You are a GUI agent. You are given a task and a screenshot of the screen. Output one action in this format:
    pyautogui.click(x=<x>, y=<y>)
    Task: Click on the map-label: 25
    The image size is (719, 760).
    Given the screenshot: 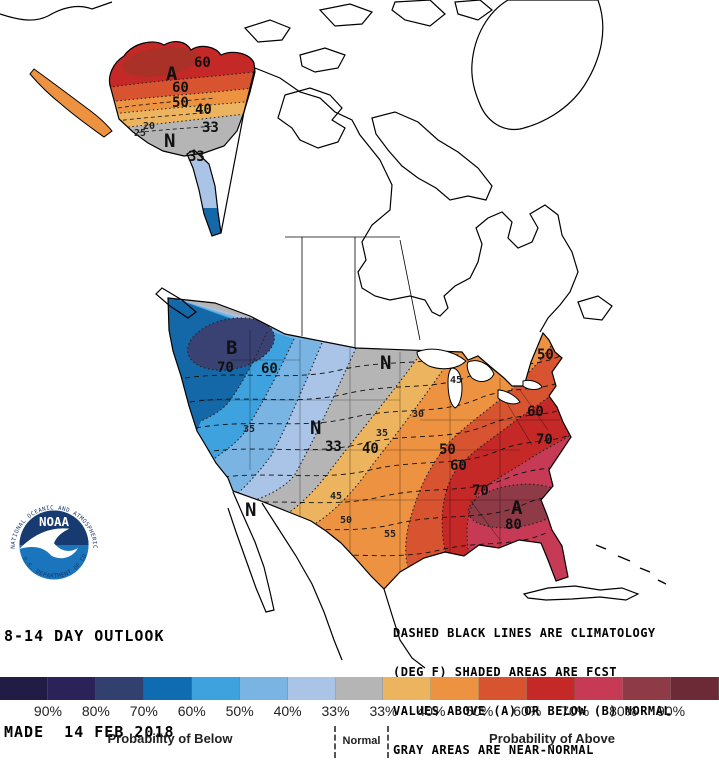 What is the action you would take?
    pyautogui.click(x=140, y=133)
    